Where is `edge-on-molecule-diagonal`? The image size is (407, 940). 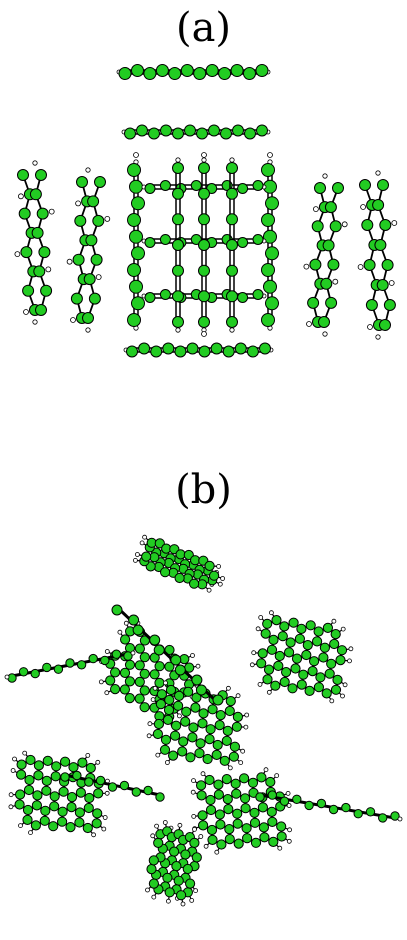 edge-on-molecule-diagonal is located at coordinates (167, 655).